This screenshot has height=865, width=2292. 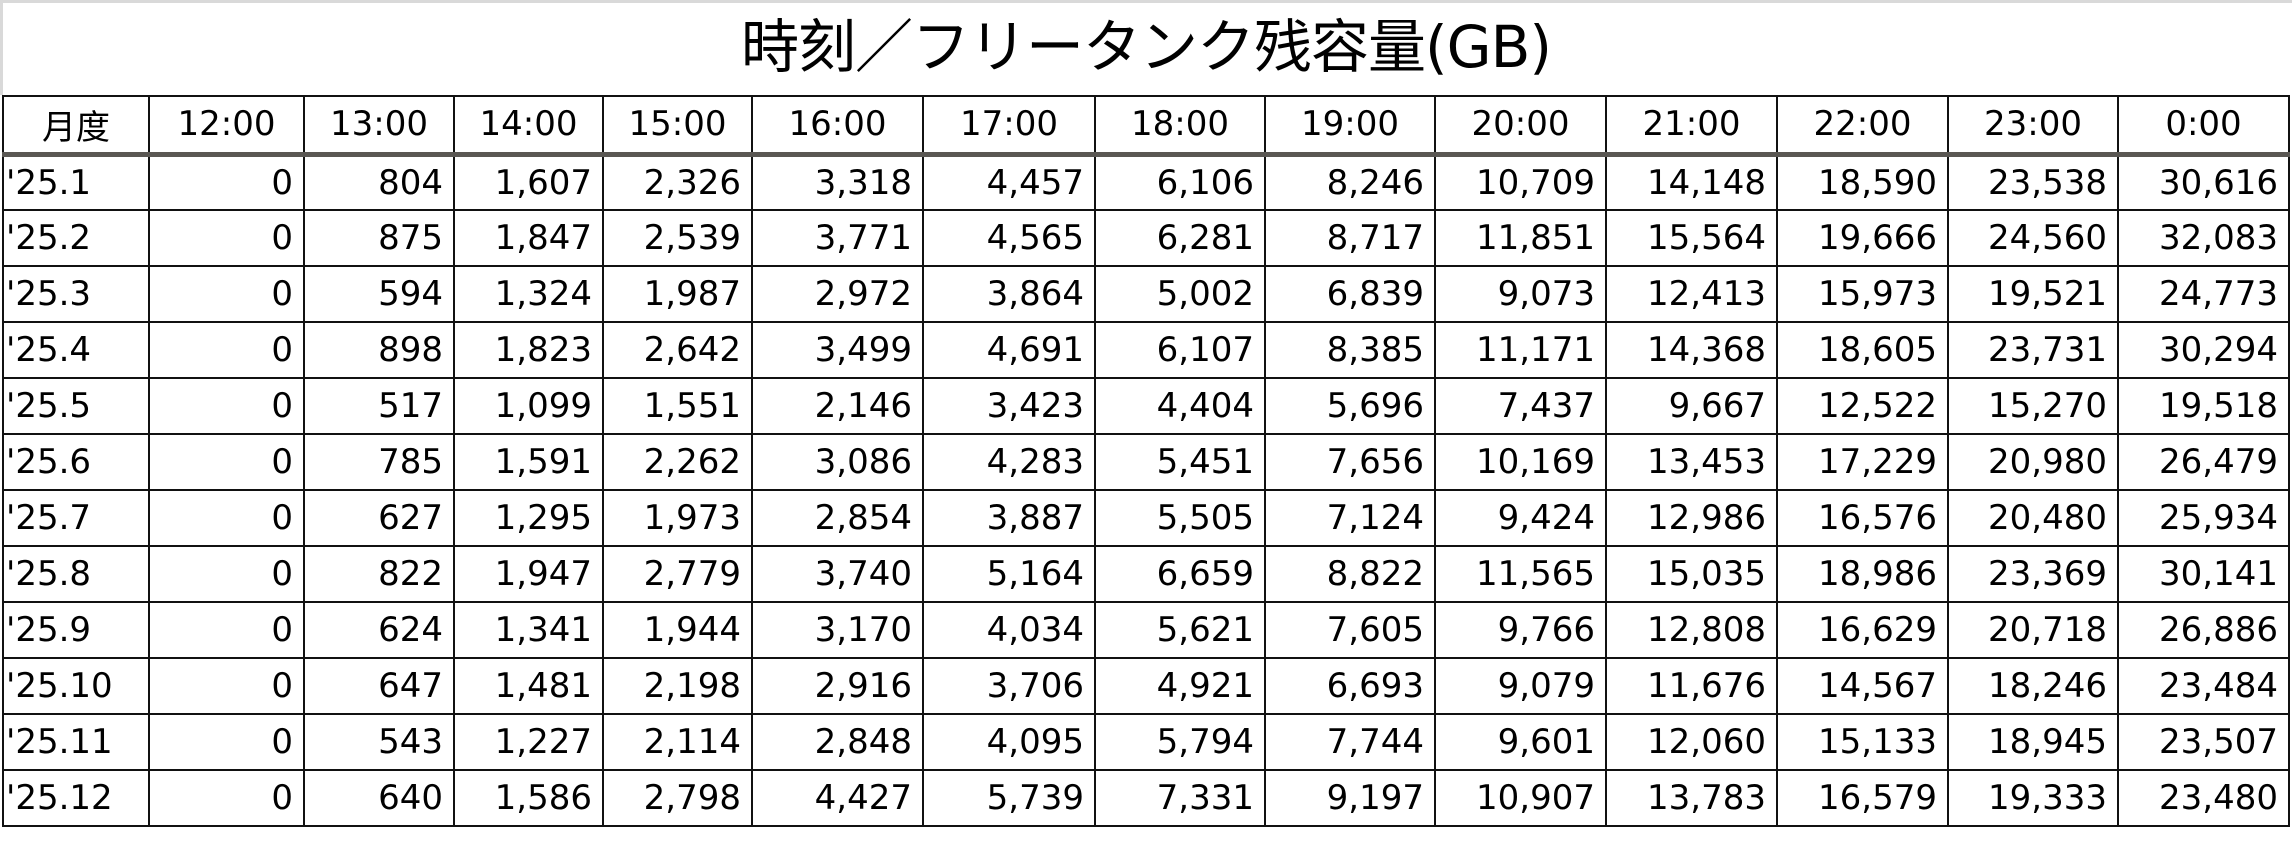 I want to click on capacity-cell: 18,246, so click(x=2033, y=686).